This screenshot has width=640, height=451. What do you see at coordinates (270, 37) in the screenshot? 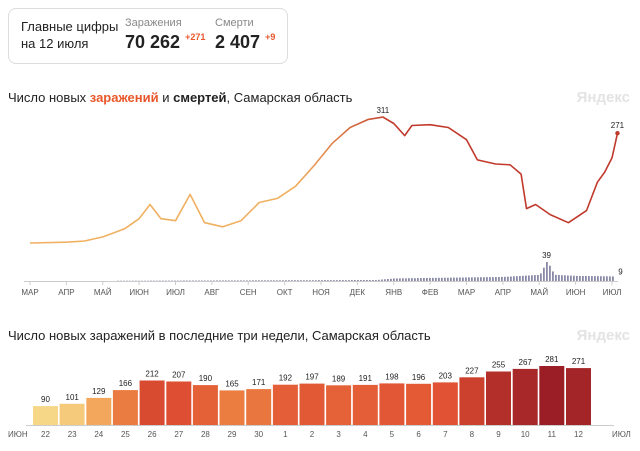
I see `deaths-delta: +9` at bounding box center [270, 37].